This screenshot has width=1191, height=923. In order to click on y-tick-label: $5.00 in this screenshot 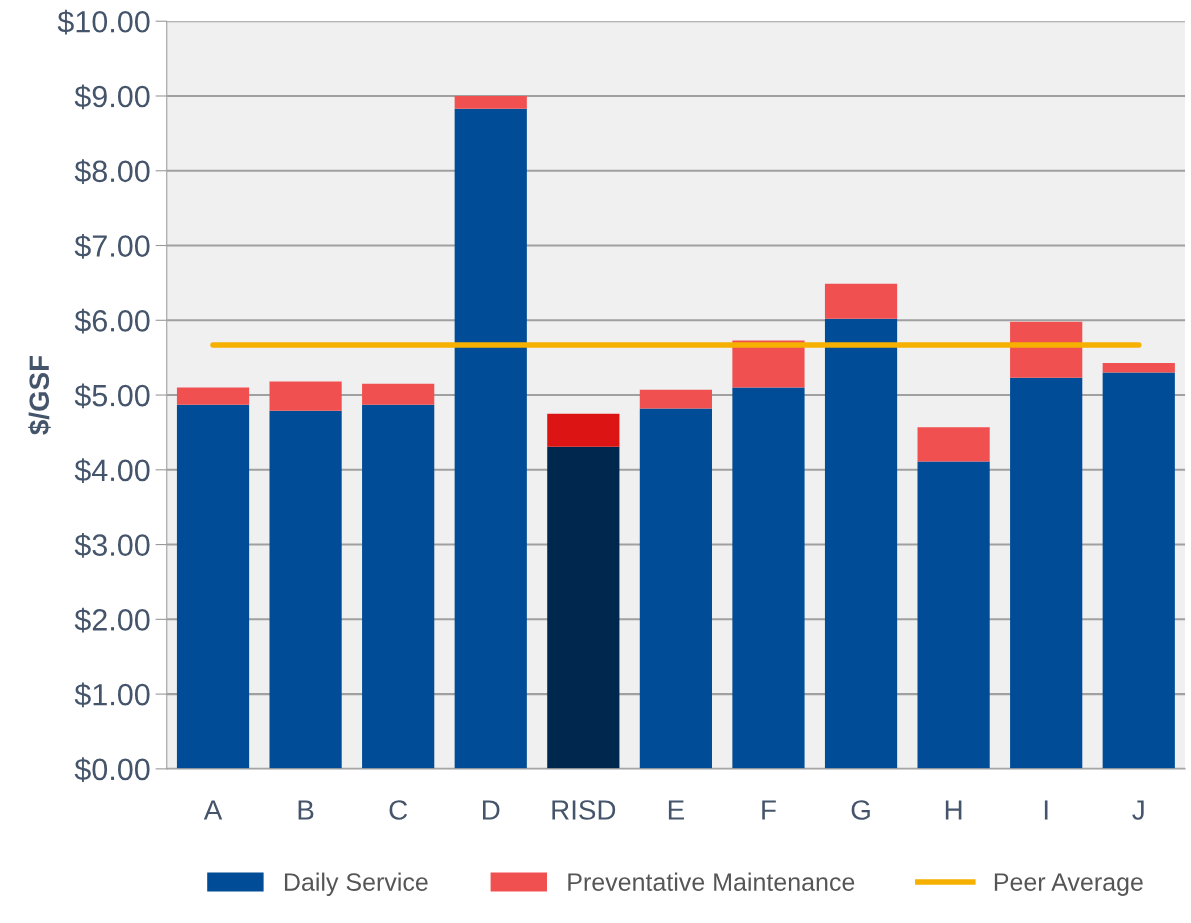, I will do `click(112, 396)`.